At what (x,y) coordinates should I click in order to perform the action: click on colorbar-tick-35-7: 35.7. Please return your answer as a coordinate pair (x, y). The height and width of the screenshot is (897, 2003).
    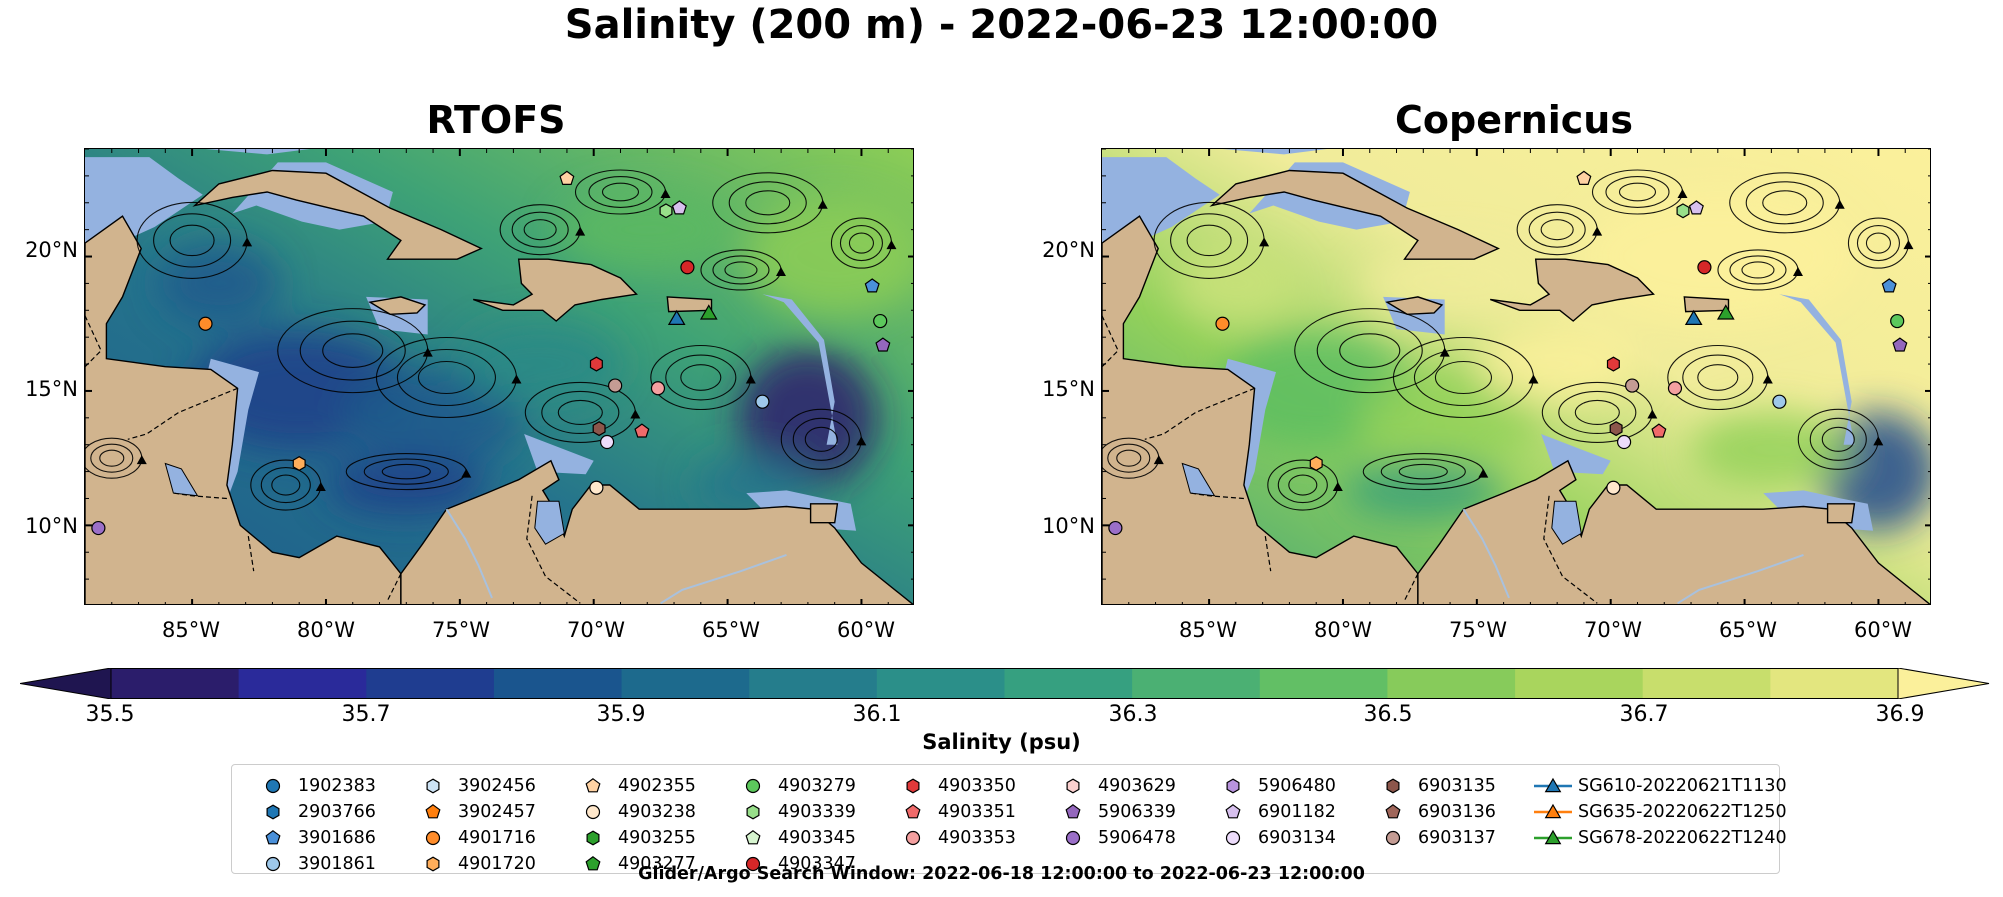
    Looking at the image, I should click on (366, 714).